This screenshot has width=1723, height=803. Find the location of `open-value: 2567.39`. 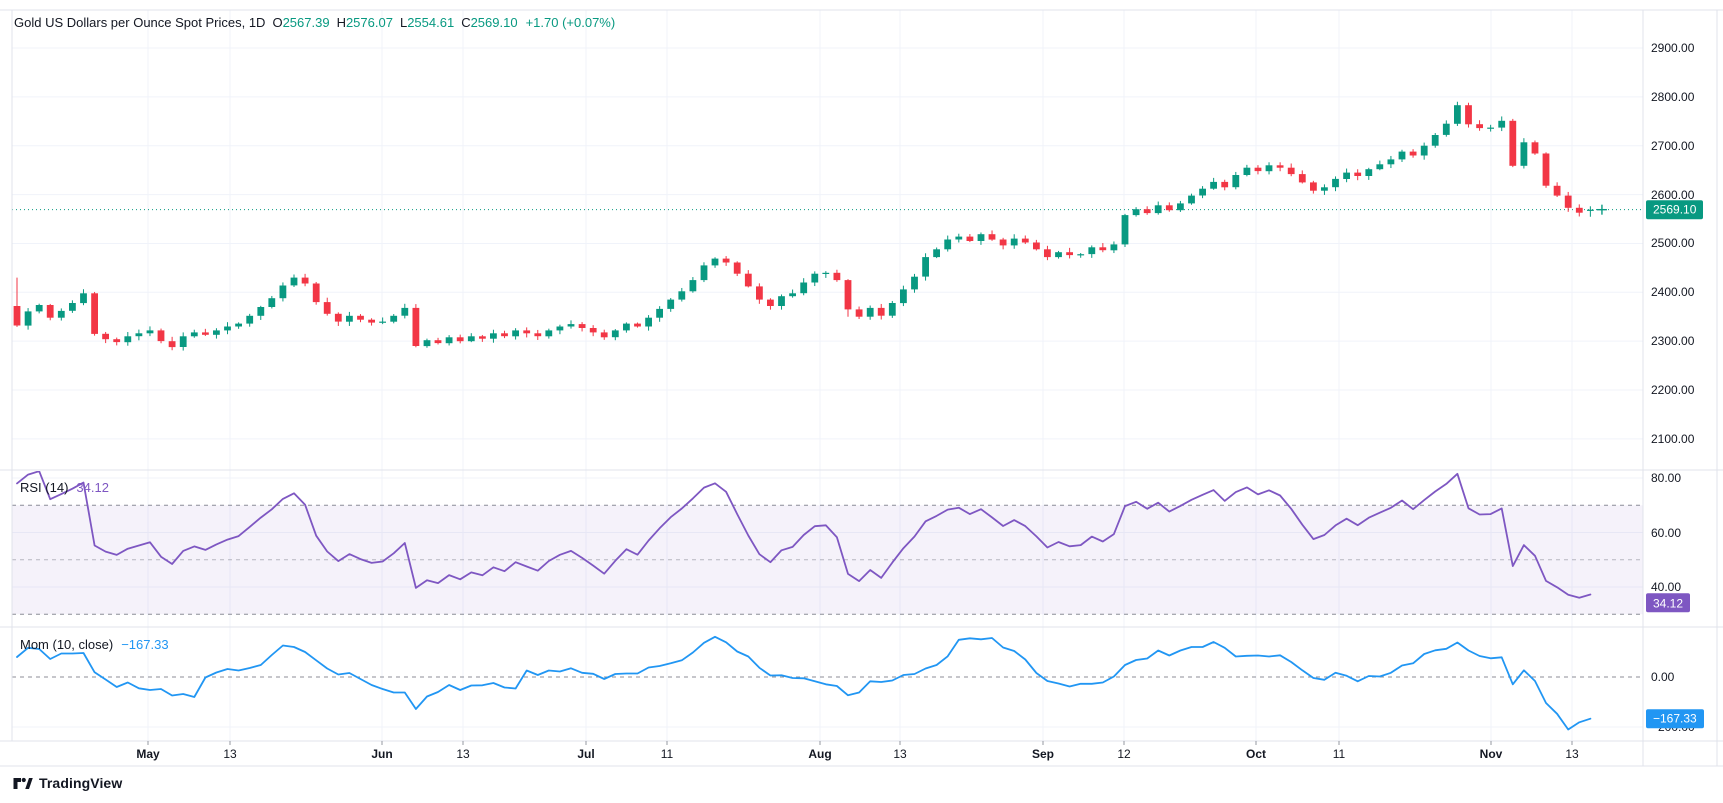

open-value: 2567.39 is located at coordinates (306, 22).